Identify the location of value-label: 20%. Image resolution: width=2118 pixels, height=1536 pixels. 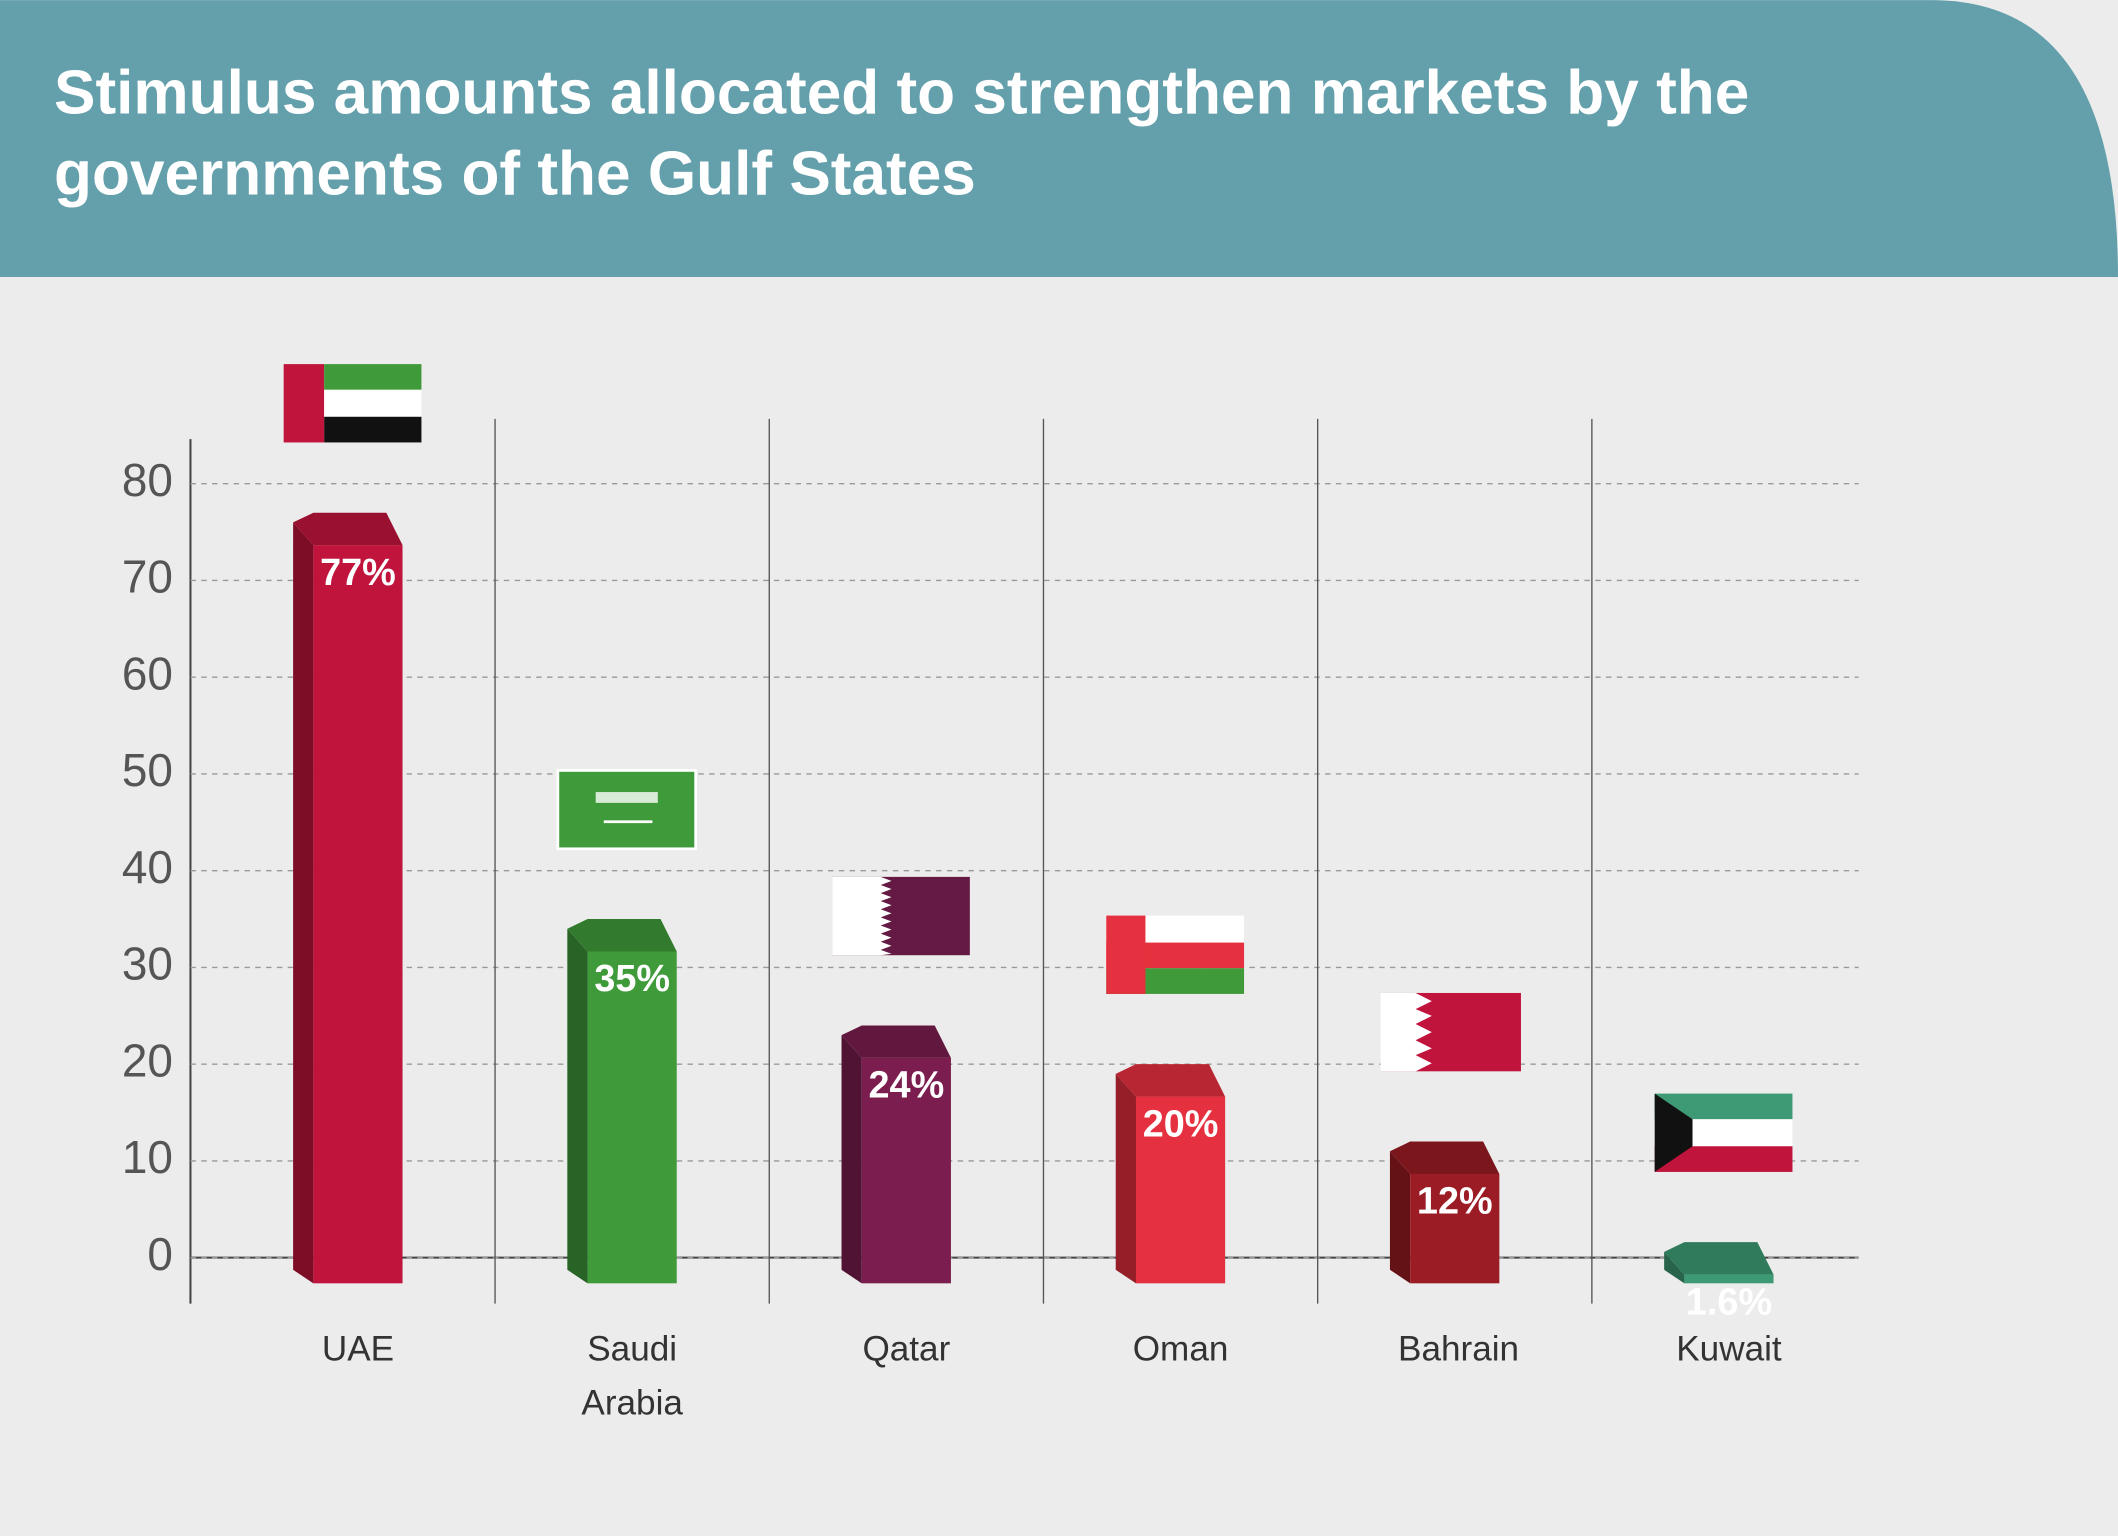
(1181, 1124).